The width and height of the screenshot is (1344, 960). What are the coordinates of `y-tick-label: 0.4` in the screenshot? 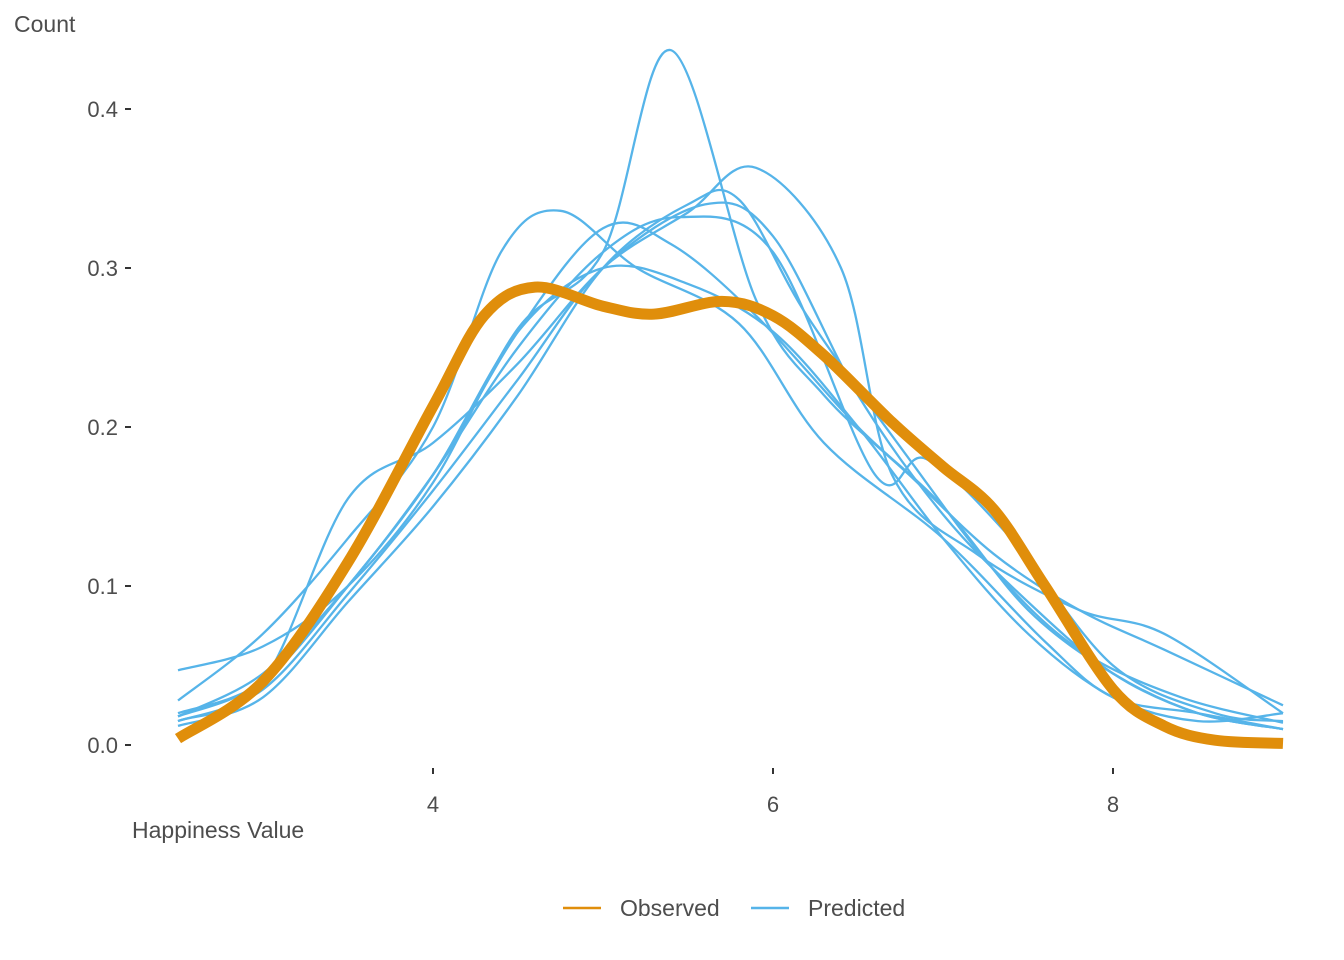 It's located at (102, 109).